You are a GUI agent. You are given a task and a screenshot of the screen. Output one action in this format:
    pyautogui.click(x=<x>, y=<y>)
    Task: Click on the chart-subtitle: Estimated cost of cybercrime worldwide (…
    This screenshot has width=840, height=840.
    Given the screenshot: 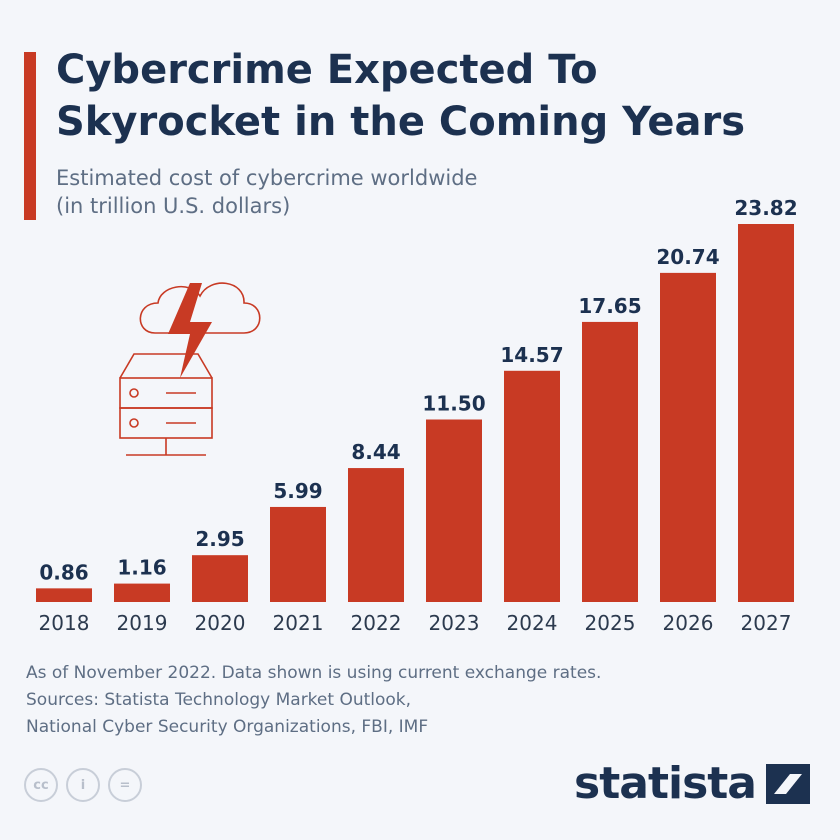 What is the action you would take?
    pyautogui.click(x=376, y=192)
    